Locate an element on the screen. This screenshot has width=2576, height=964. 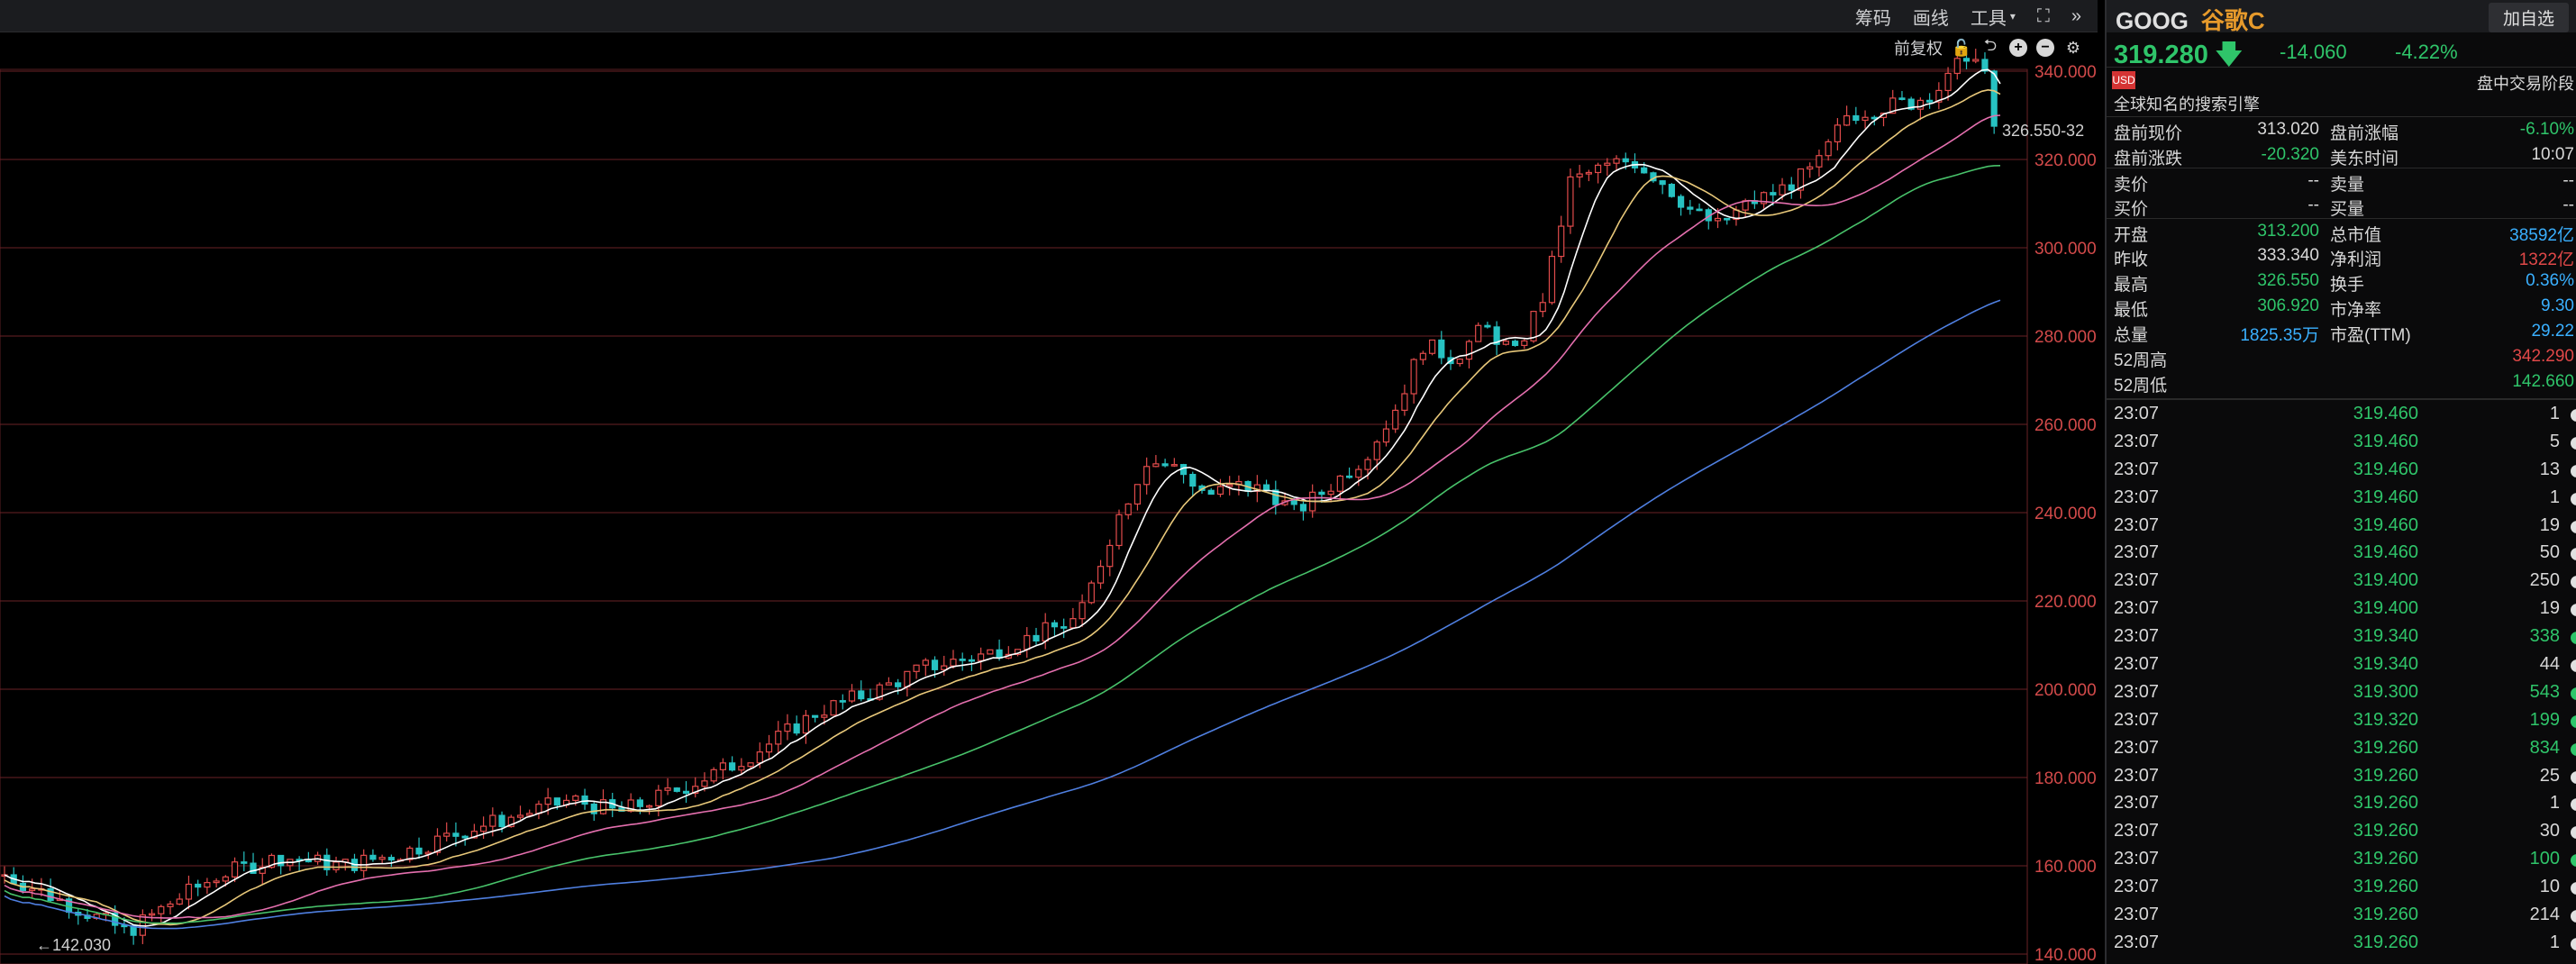
stat-value: 1825.35万 is located at coordinates (2279, 335).